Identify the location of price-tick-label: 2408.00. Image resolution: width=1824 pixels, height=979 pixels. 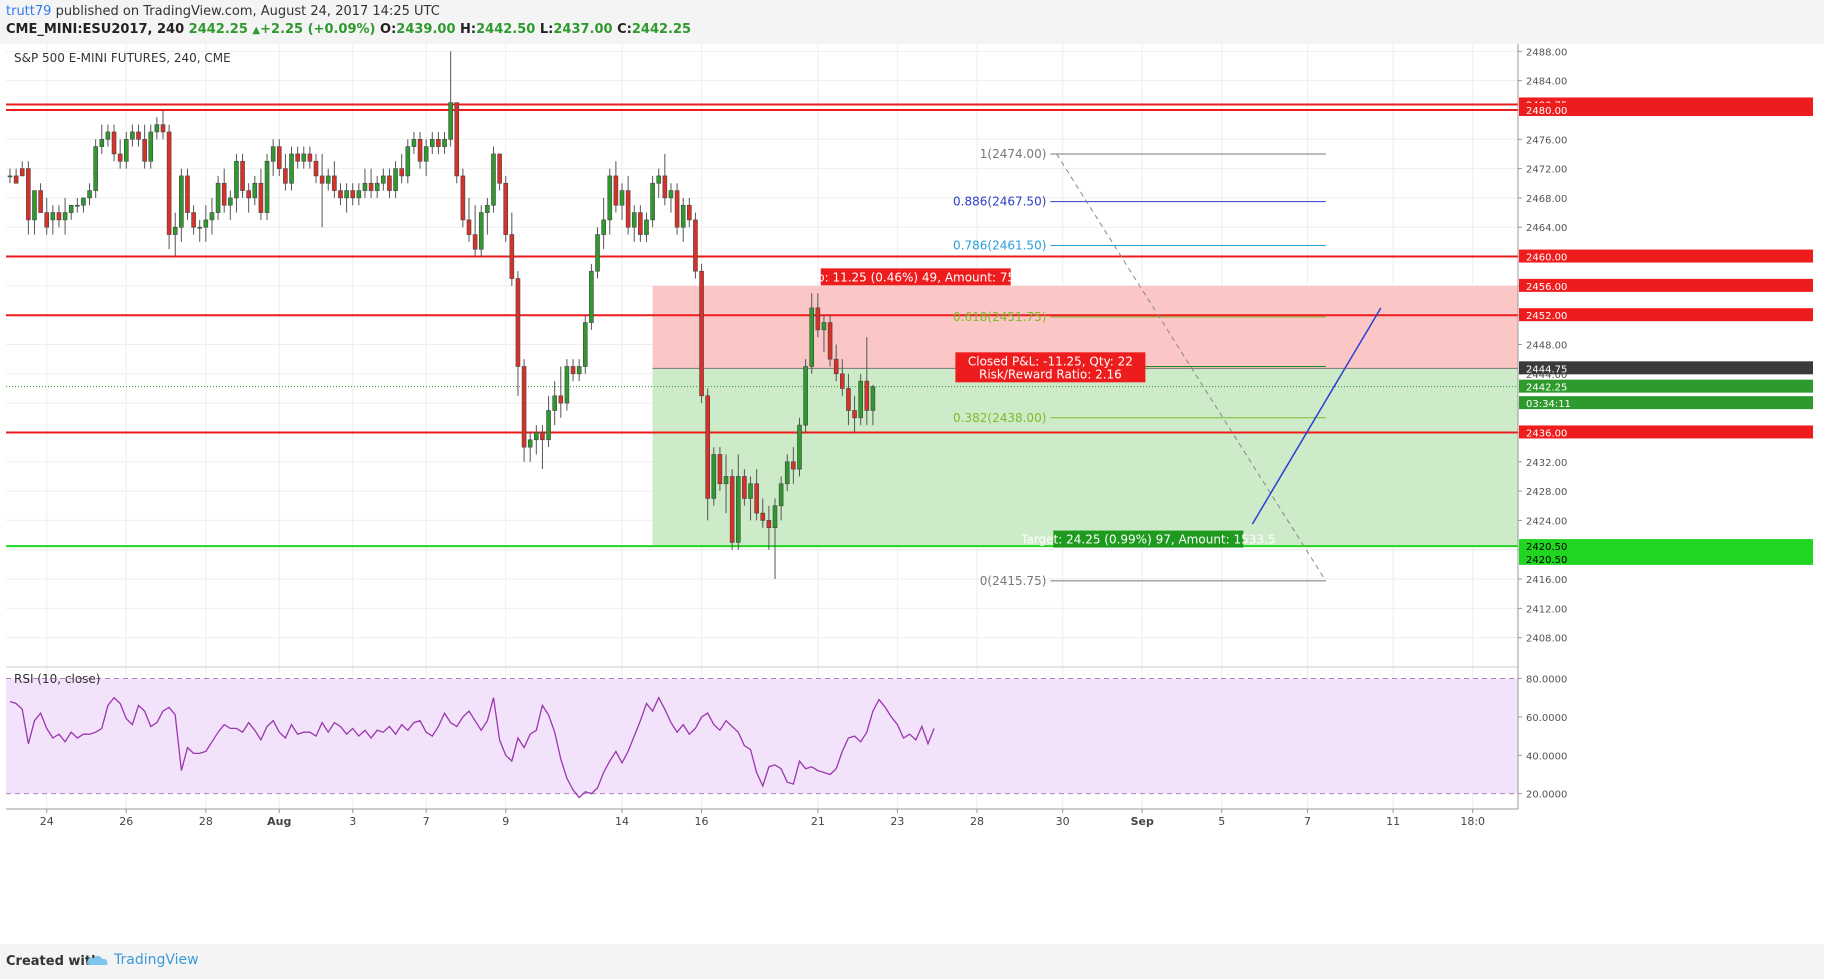
(1546, 639).